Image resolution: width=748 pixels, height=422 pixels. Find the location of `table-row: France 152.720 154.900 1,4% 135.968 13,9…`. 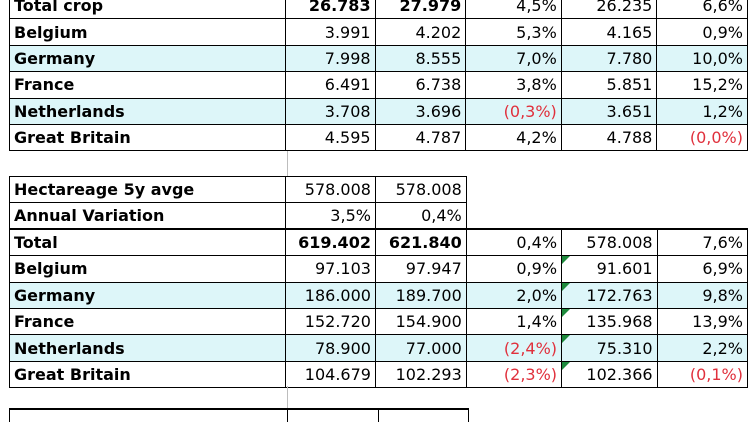

table-row: France 152.720 154.900 1,4% 135.968 13,9… is located at coordinates (378, 321).